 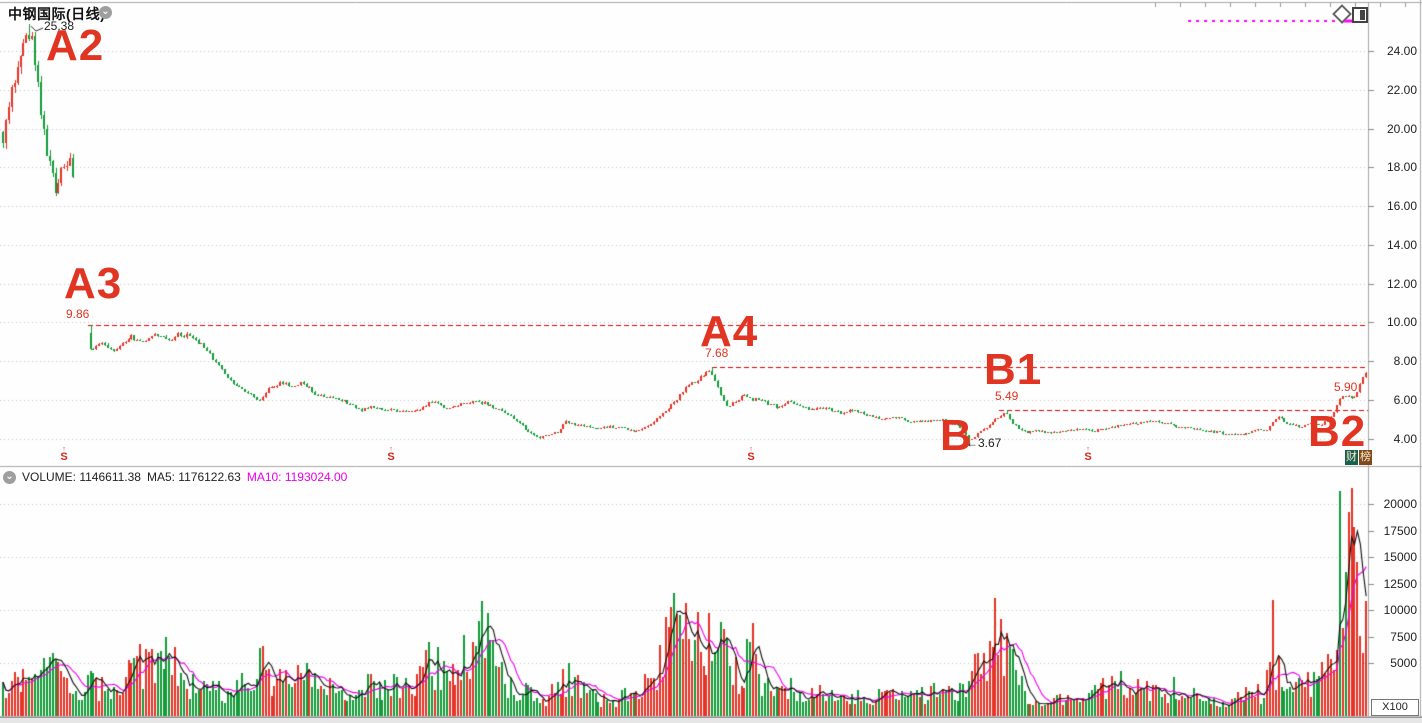 I want to click on volume-multiplier-label: X100, so click(x=1395, y=707).